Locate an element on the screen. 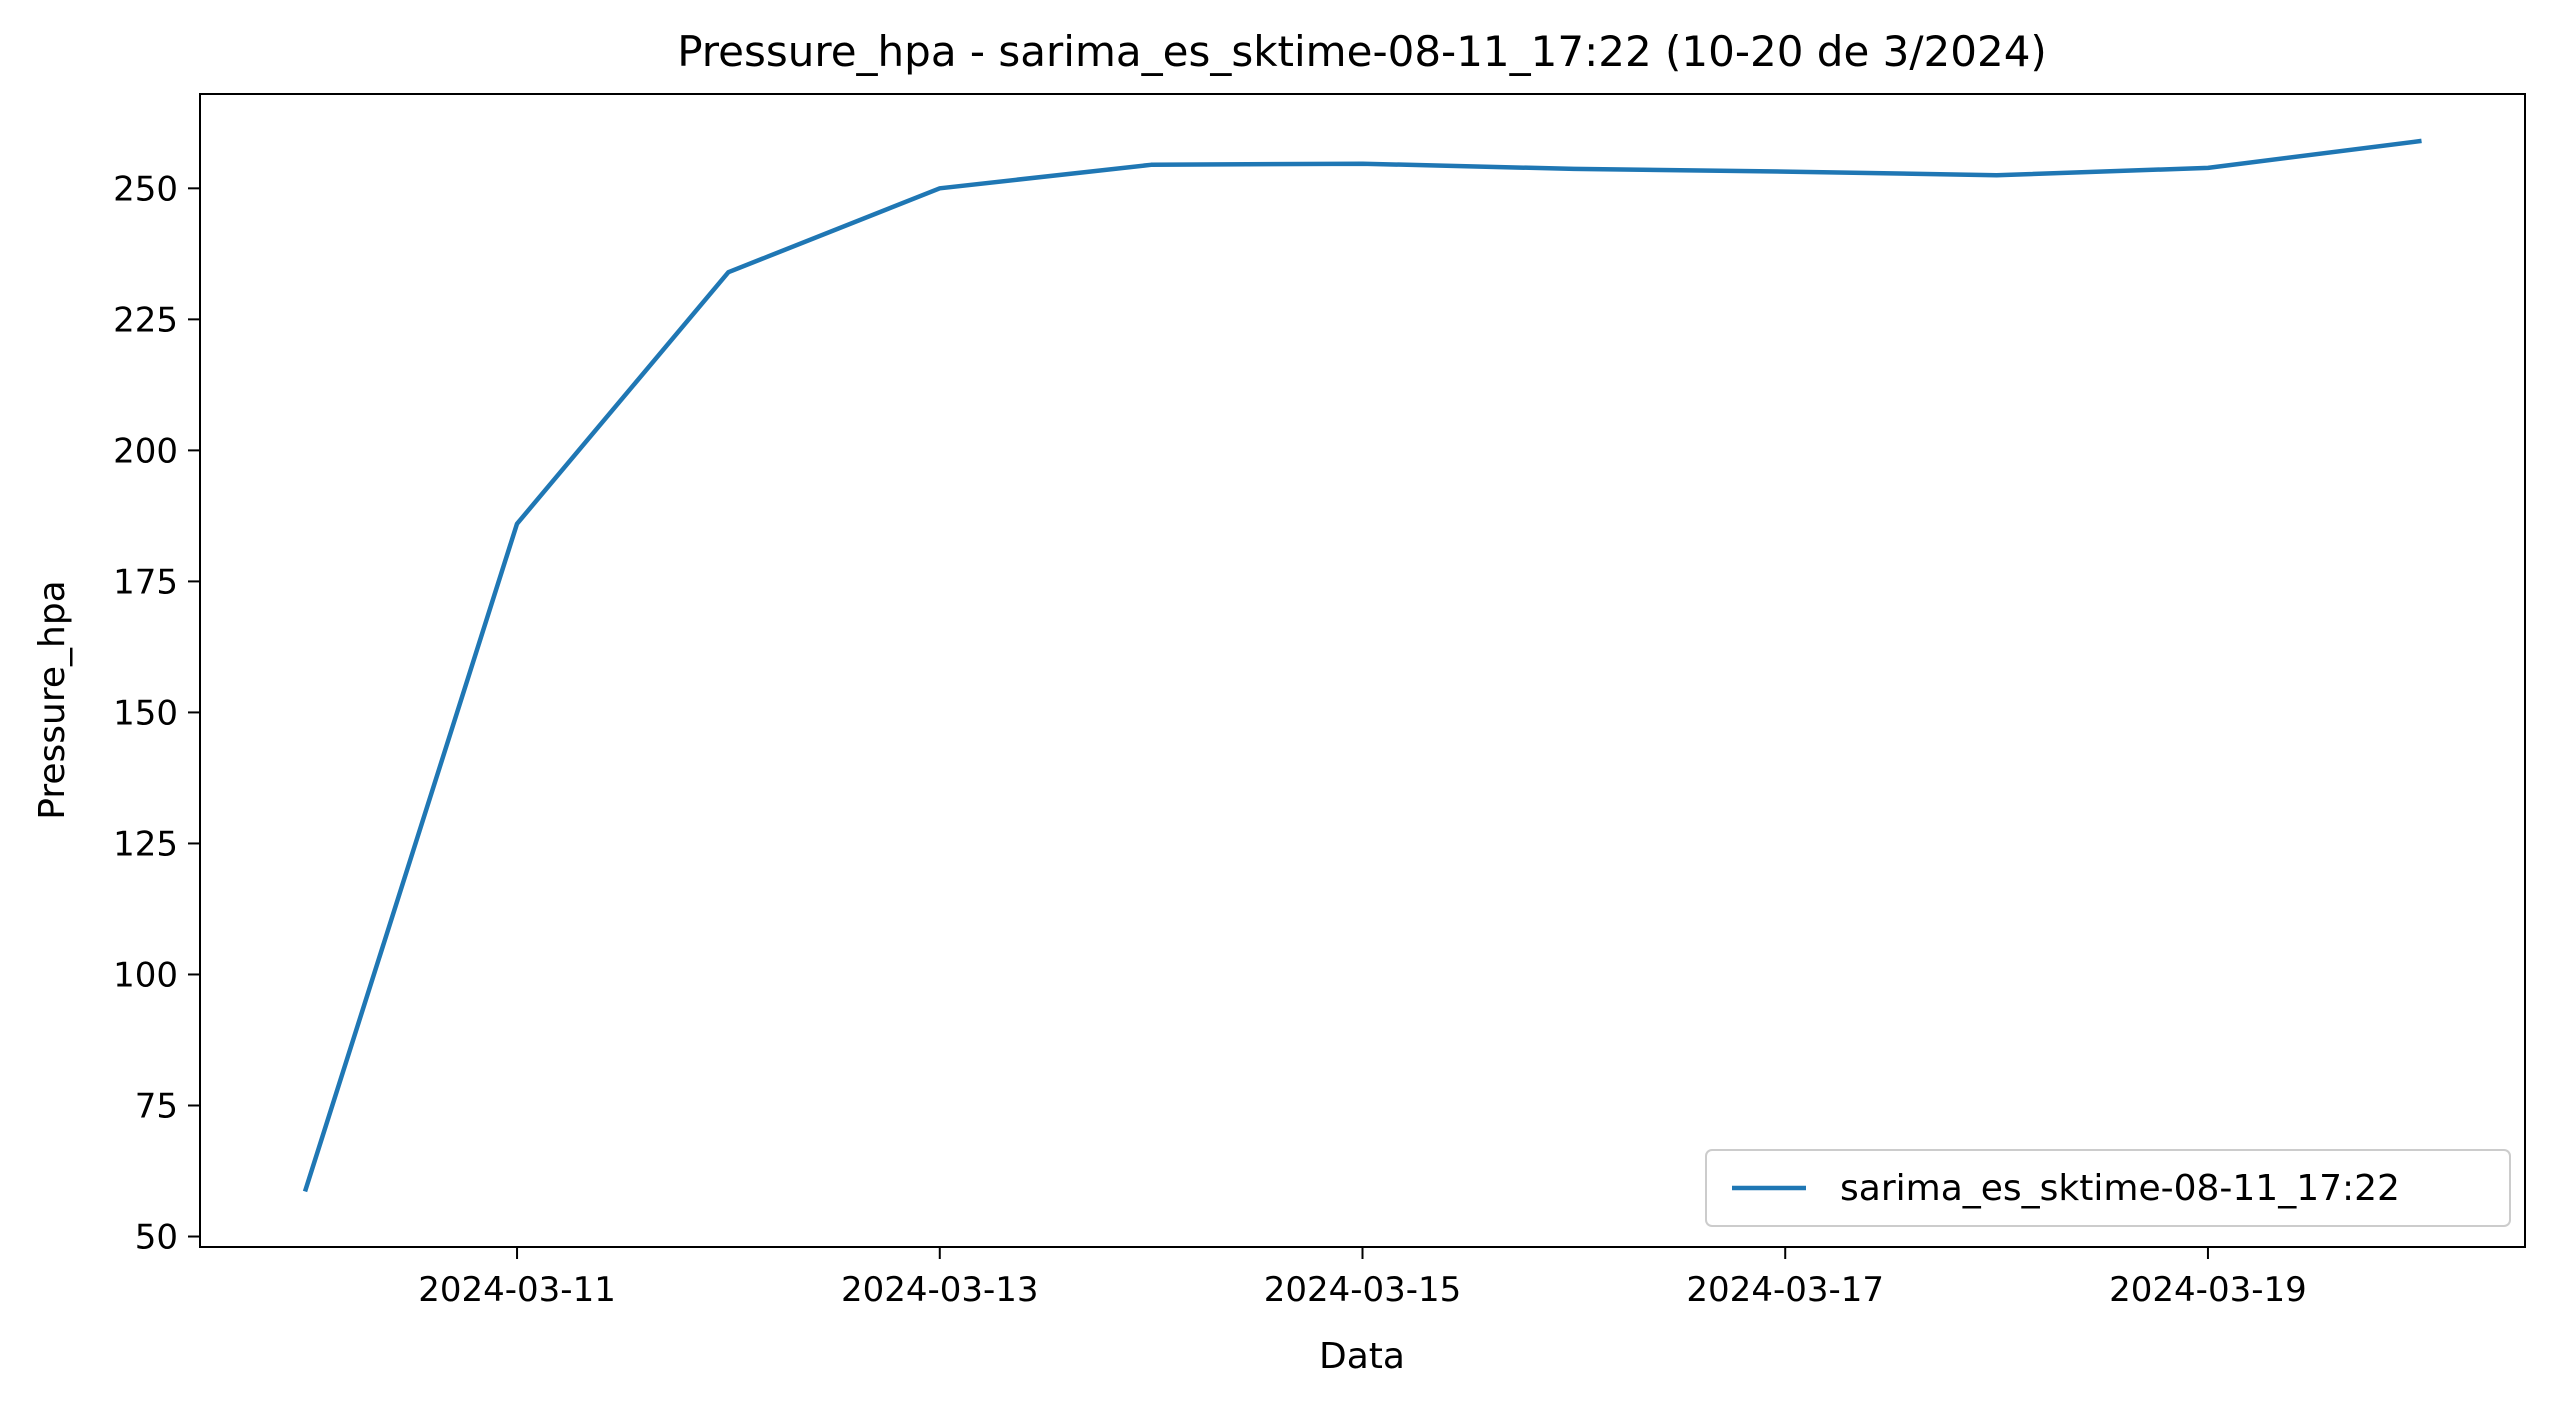 The image size is (2553, 1407). legend: sarima_es_sktime-08-11_17:22 is located at coordinates (2108, 1188).